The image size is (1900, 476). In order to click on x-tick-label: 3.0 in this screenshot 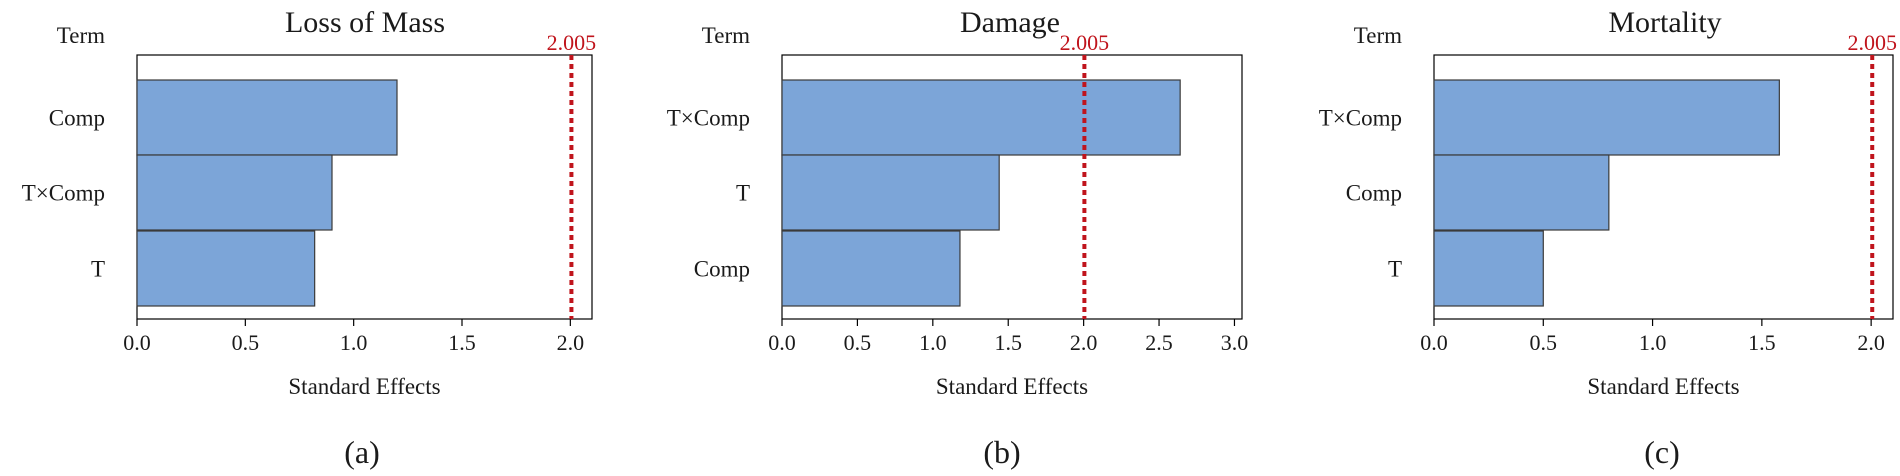, I will do `click(1235, 342)`.